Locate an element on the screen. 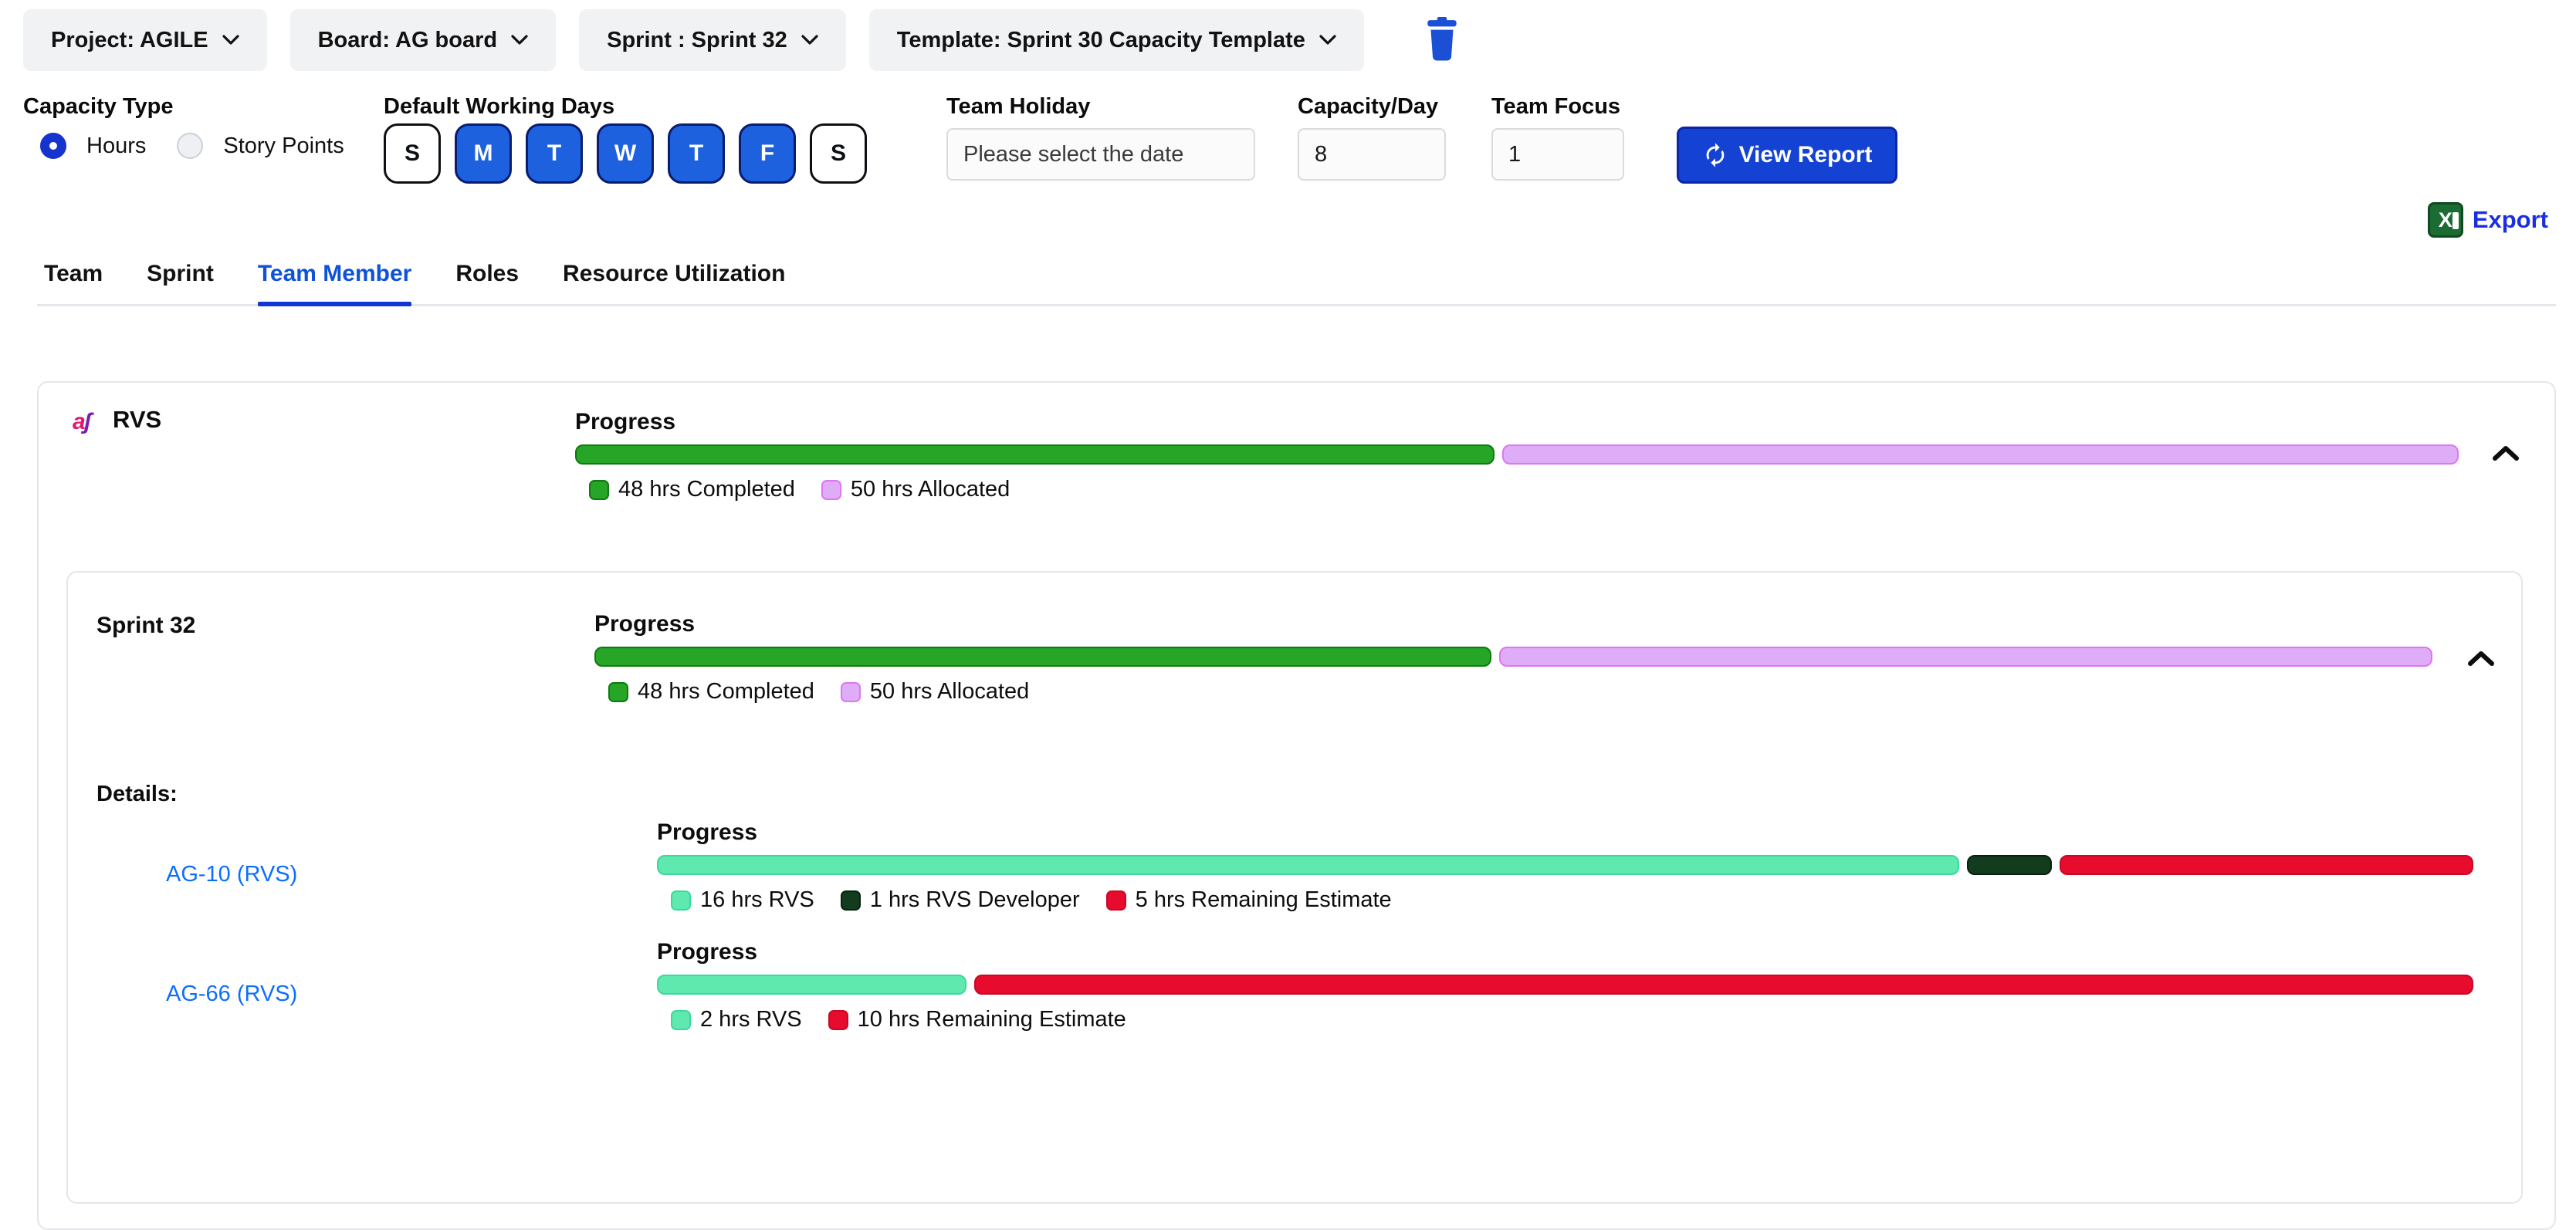 This screenshot has height=1230, width=2576. day-button-monday: M is located at coordinates (483, 153).